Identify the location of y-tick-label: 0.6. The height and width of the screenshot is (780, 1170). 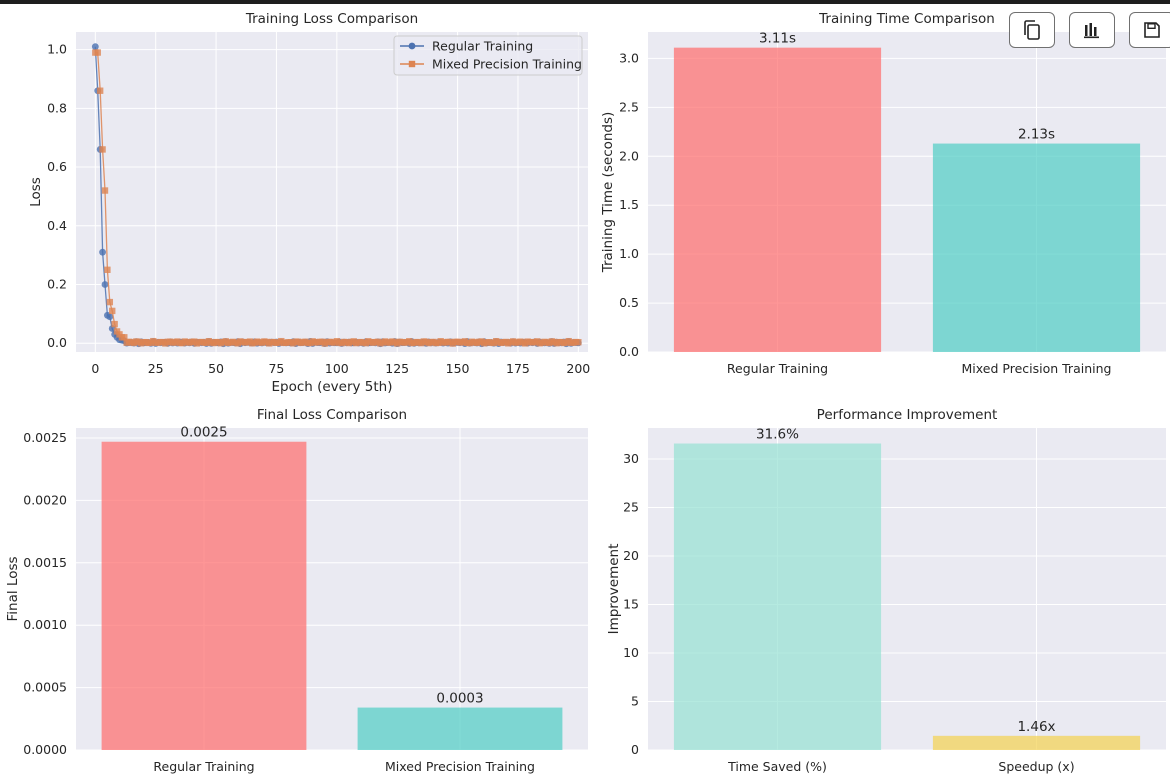
(57, 166).